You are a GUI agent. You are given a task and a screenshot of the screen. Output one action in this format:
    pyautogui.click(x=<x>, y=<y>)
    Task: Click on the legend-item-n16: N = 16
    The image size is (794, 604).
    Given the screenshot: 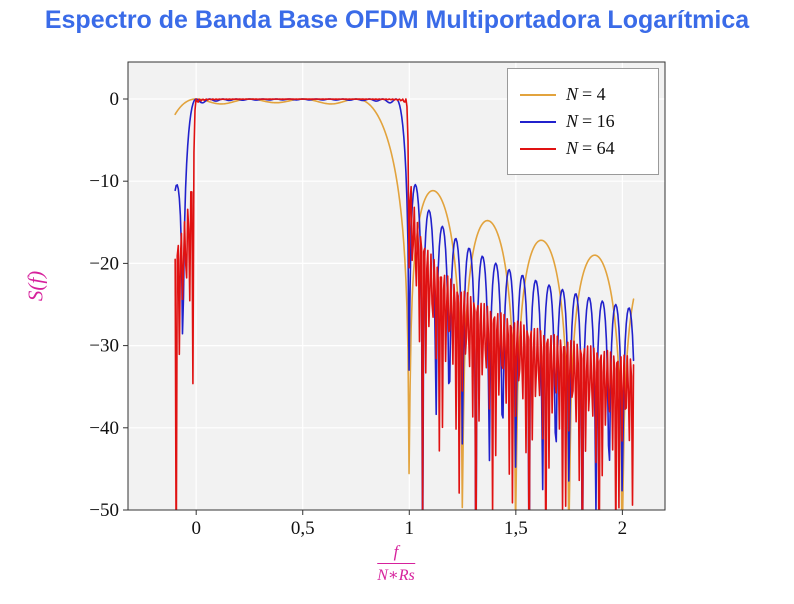 What is the action you would take?
    pyautogui.click(x=583, y=121)
    